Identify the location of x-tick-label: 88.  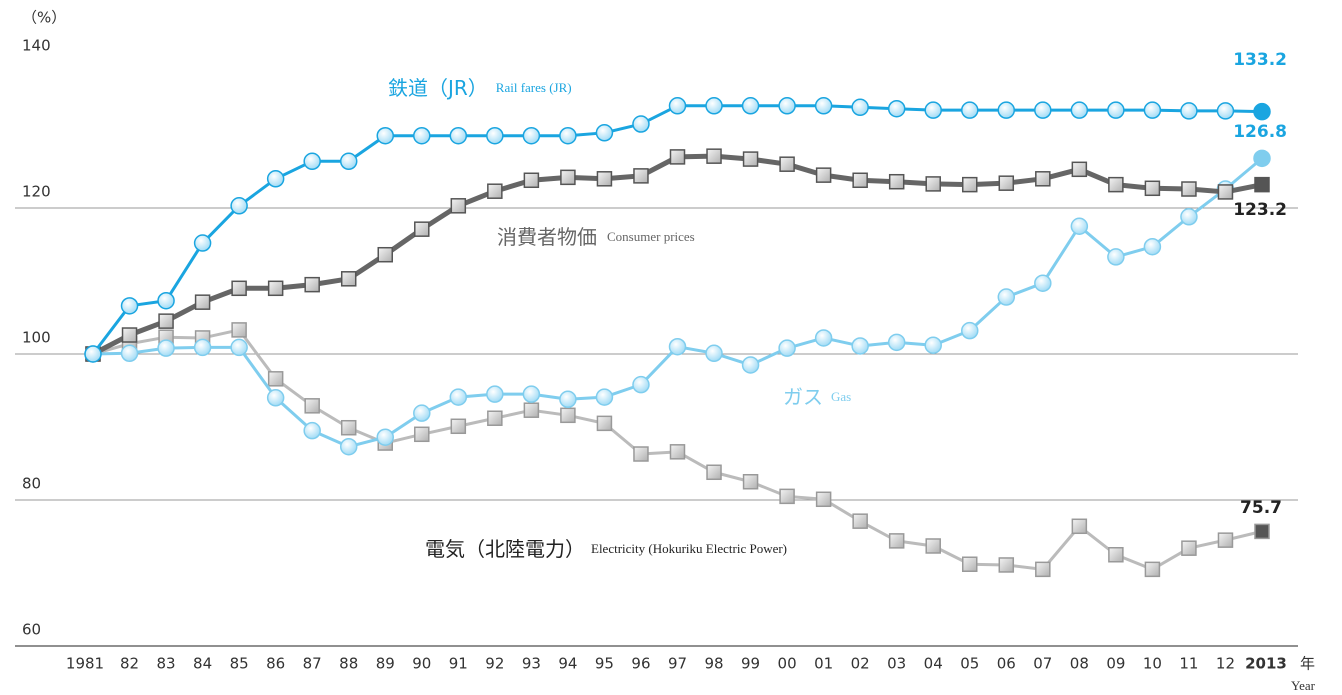
(348, 664).